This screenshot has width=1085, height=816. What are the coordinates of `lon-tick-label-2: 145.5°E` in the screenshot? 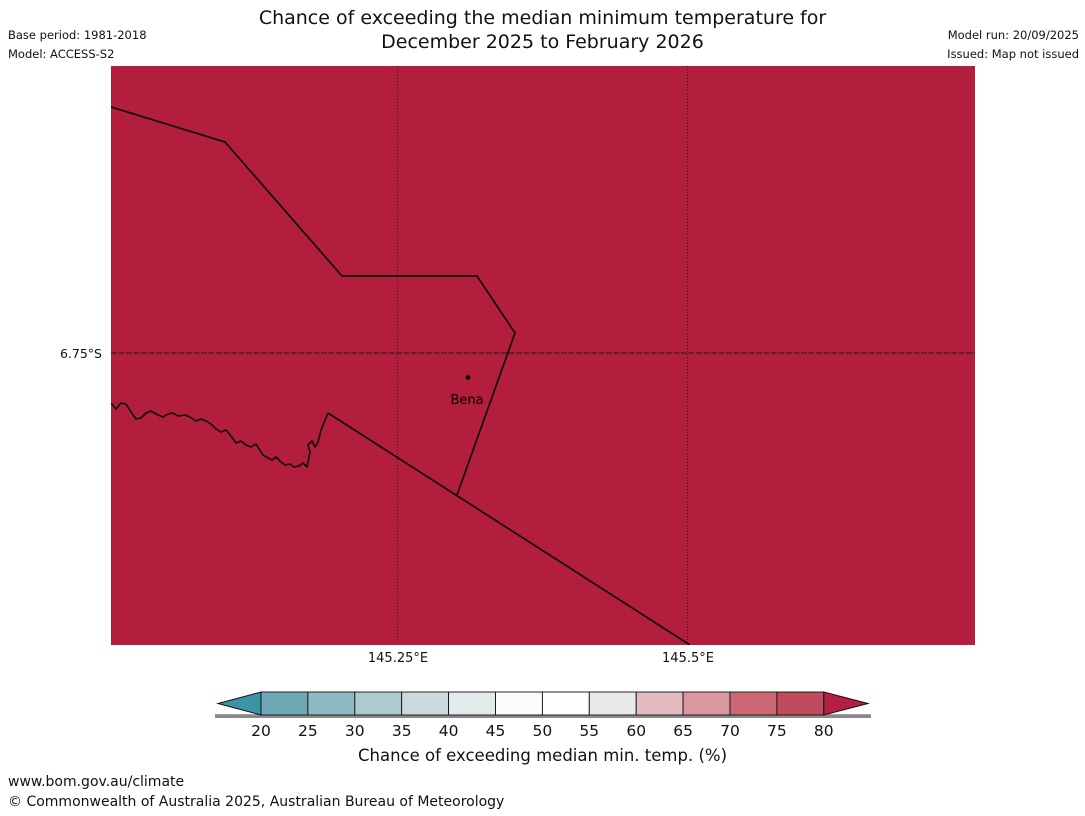 It's located at (688, 658).